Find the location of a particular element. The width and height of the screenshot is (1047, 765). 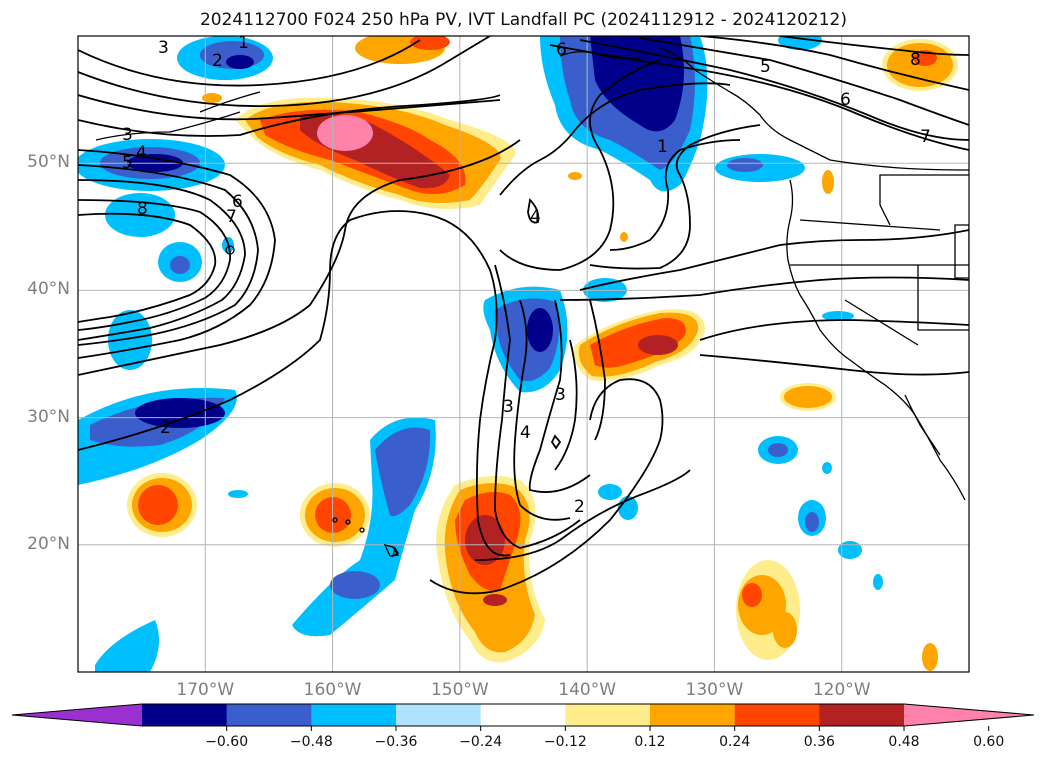

longitude-label: 130°W is located at coordinates (714, 690).